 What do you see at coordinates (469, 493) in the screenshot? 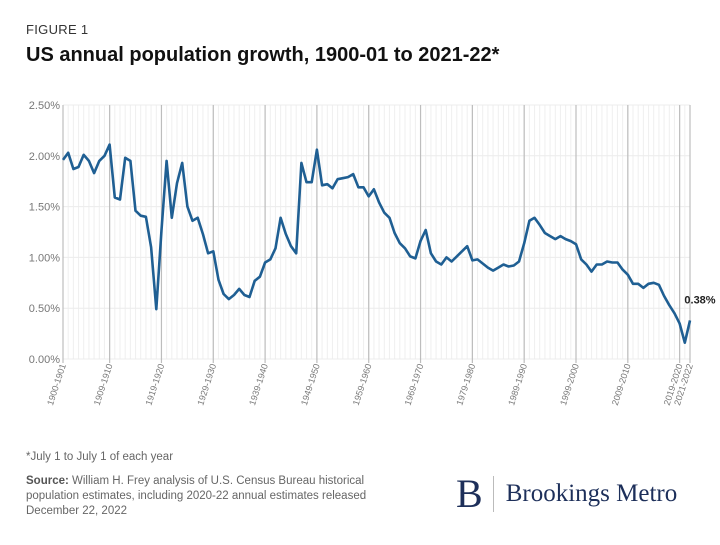
I see `logo-letter: B` at bounding box center [469, 493].